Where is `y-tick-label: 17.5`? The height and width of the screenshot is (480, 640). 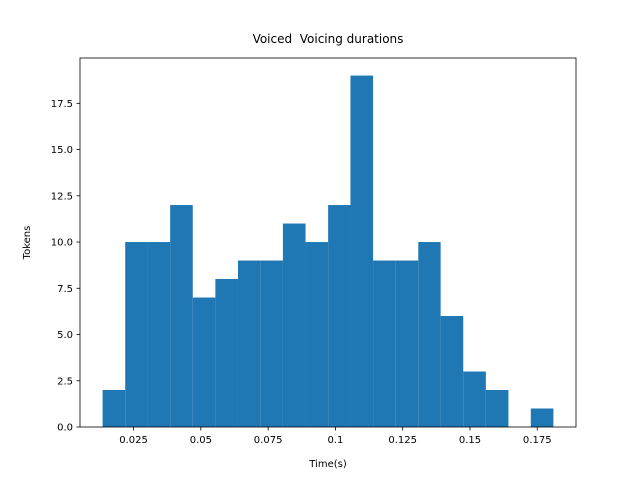 y-tick-label: 17.5 is located at coordinates (62, 104).